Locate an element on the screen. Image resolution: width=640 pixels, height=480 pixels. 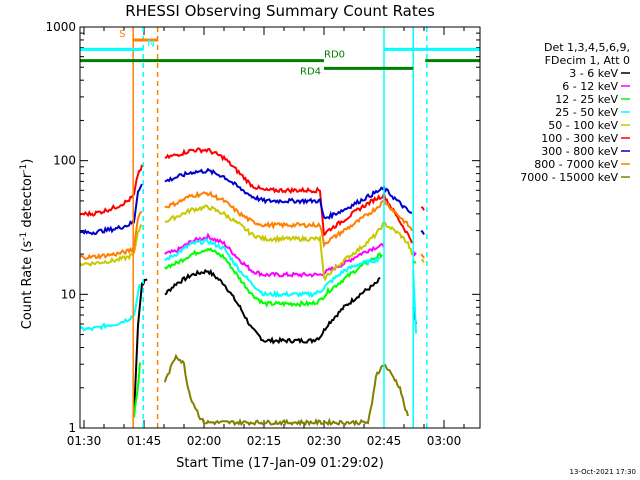
y-axis-label: Count Rate (s-1 detector-1) is located at coordinates (27, 244).